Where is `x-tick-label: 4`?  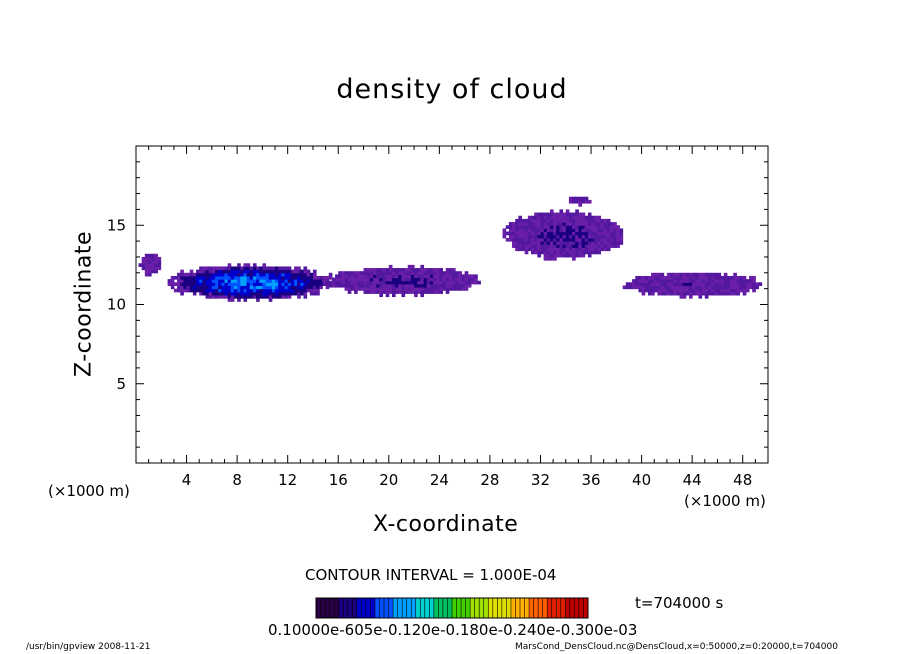 x-tick-label: 4 is located at coordinates (187, 480).